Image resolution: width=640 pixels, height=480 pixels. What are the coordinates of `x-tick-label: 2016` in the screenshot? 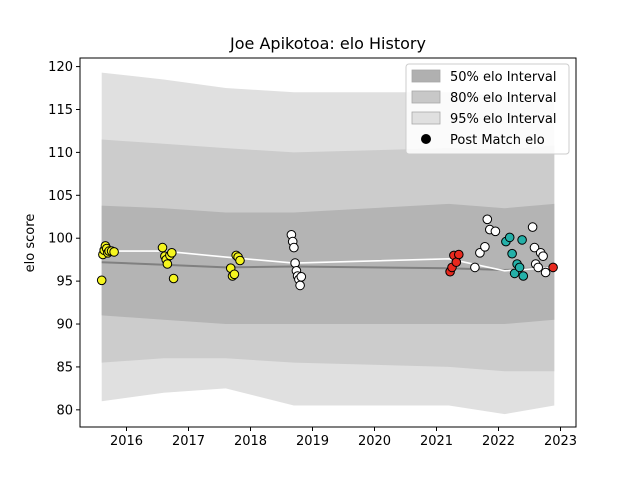 It's located at (126, 441).